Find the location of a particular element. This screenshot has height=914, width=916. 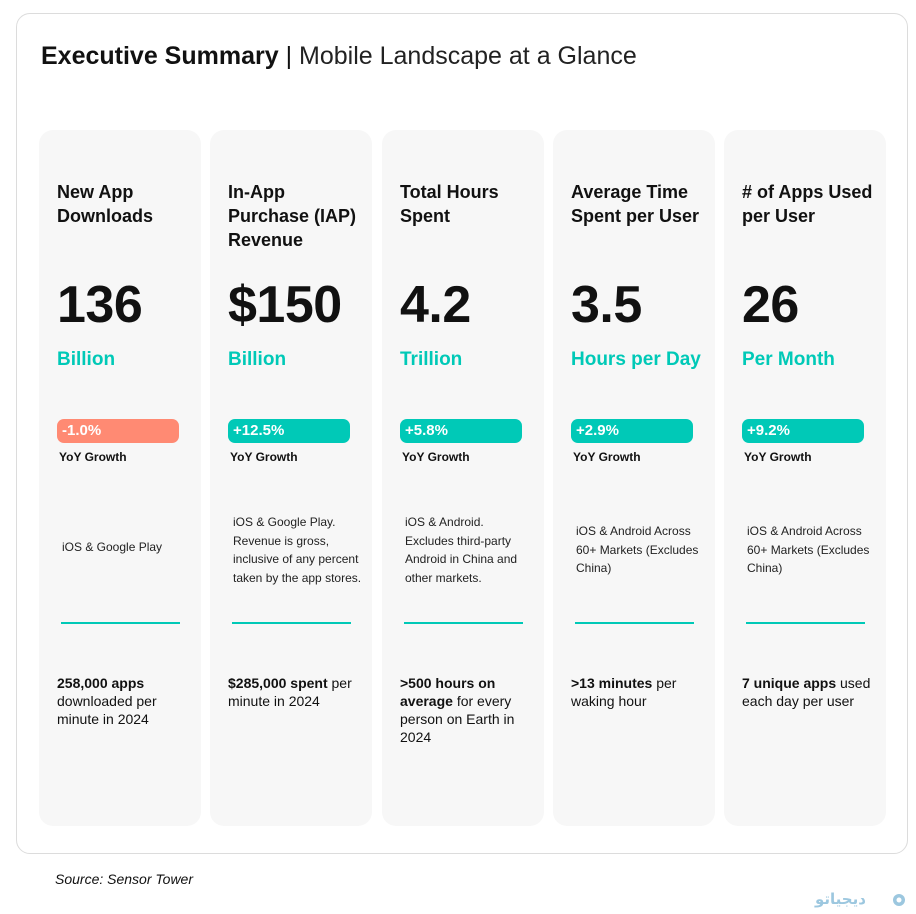

card-value: 3.5 is located at coordinates (606, 305).